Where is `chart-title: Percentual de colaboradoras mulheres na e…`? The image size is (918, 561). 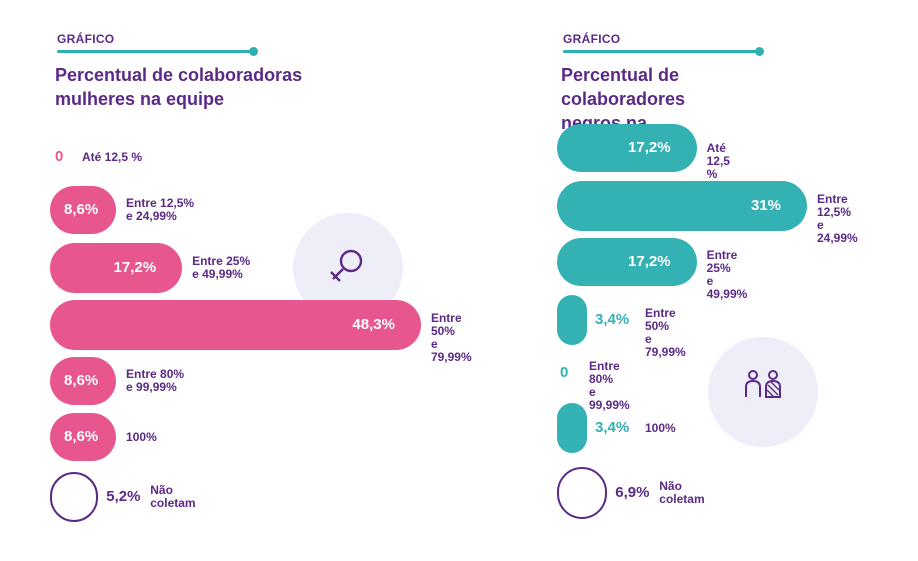
chart-title: Percentual de colaboradoras mulheres na e… is located at coordinates (178, 87).